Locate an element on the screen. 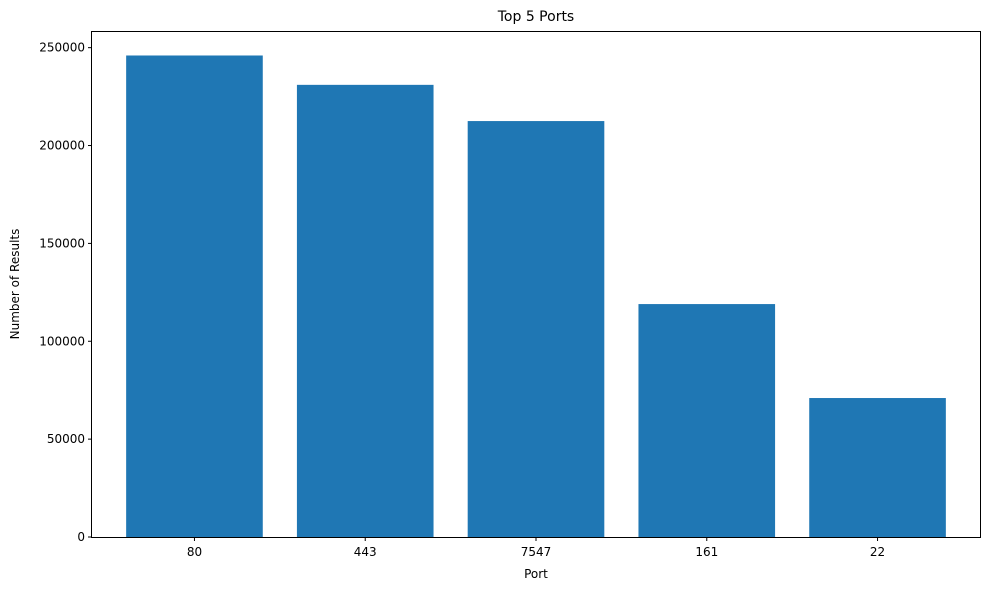  x-tick-label: 22 is located at coordinates (877, 552).